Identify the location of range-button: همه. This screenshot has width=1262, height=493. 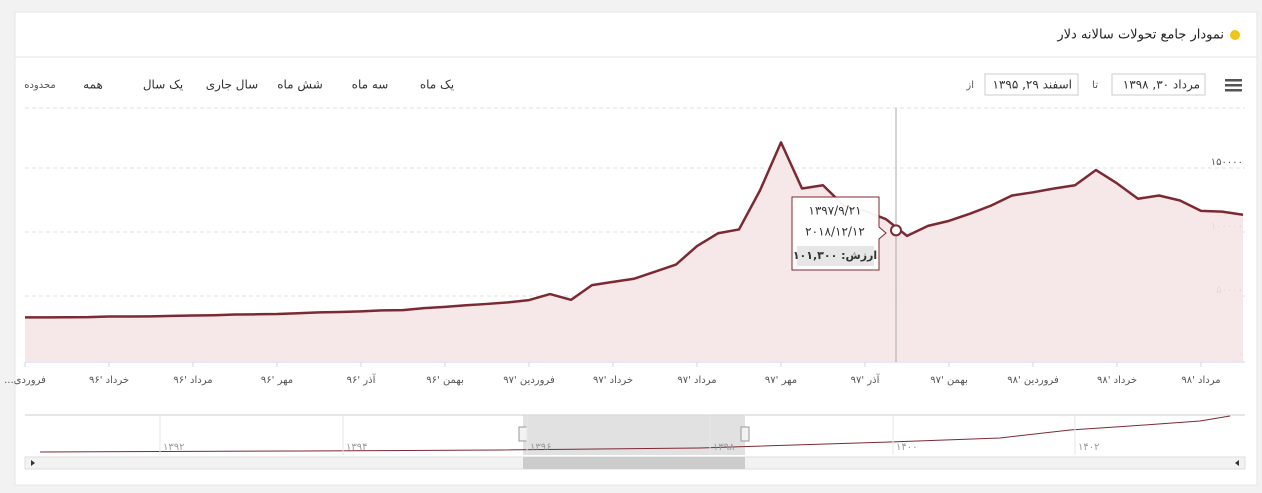
(93, 85).